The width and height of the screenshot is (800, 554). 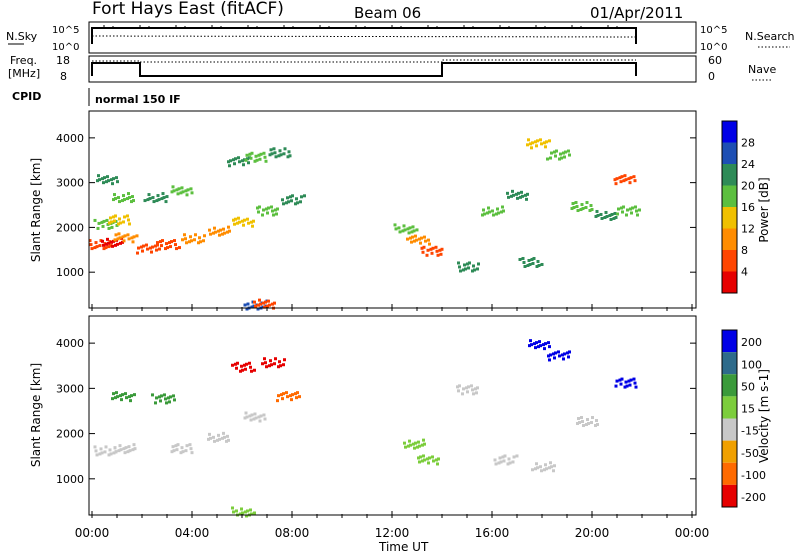 What do you see at coordinates (70, 272) in the screenshot?
I see `power-ytick-label: 1000` at bounding box center [70, 272].